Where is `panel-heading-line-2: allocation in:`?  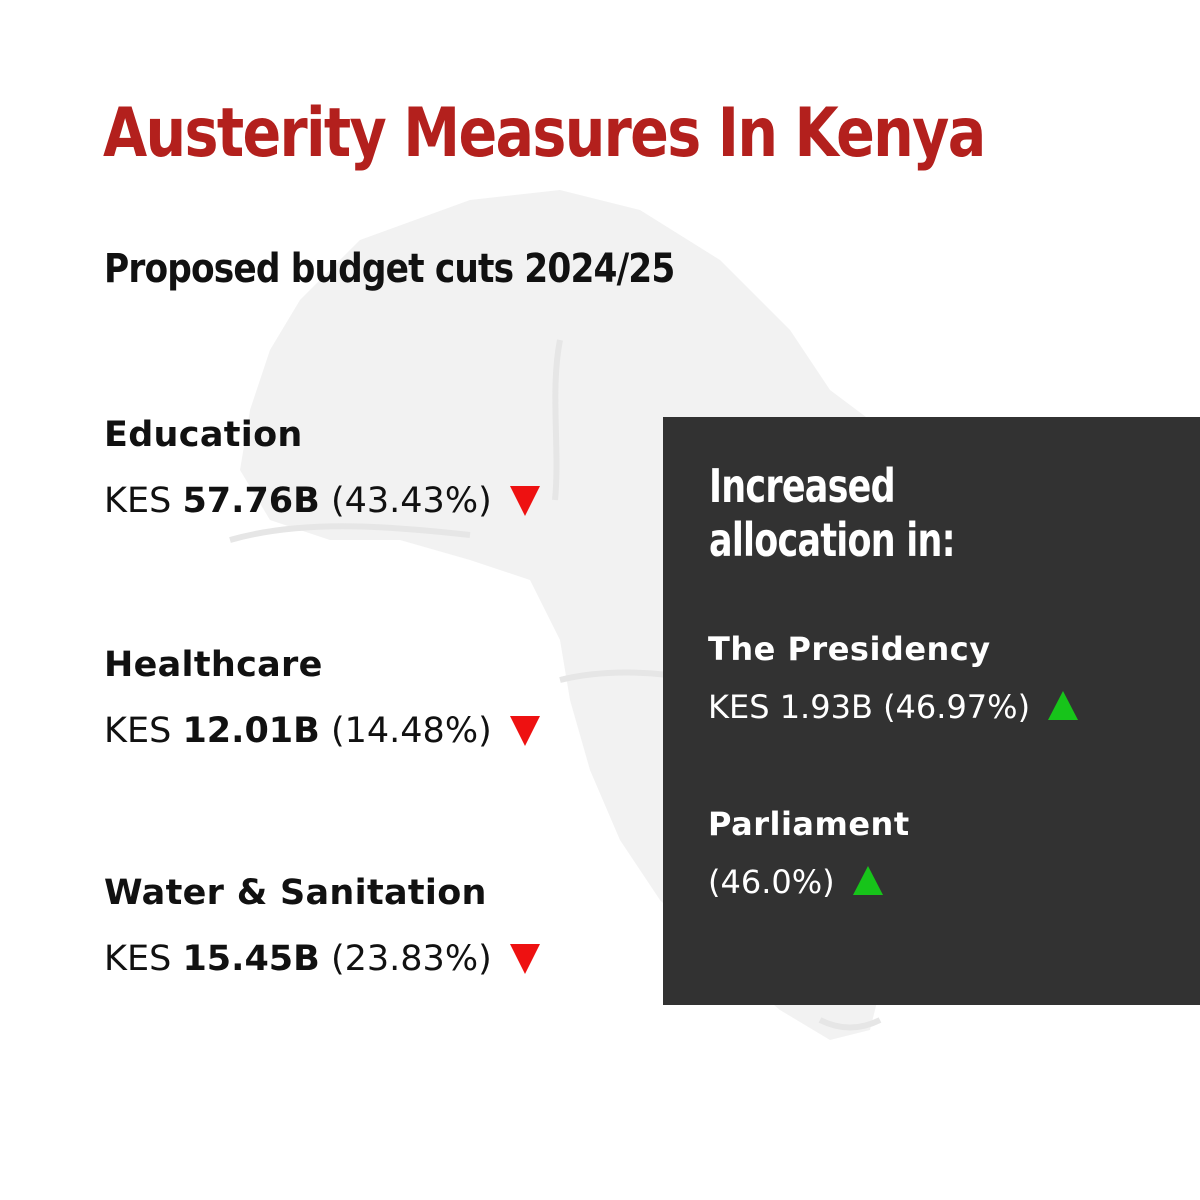
panel-heading-line-2: allocation in: is located at coordinates (832, 540).